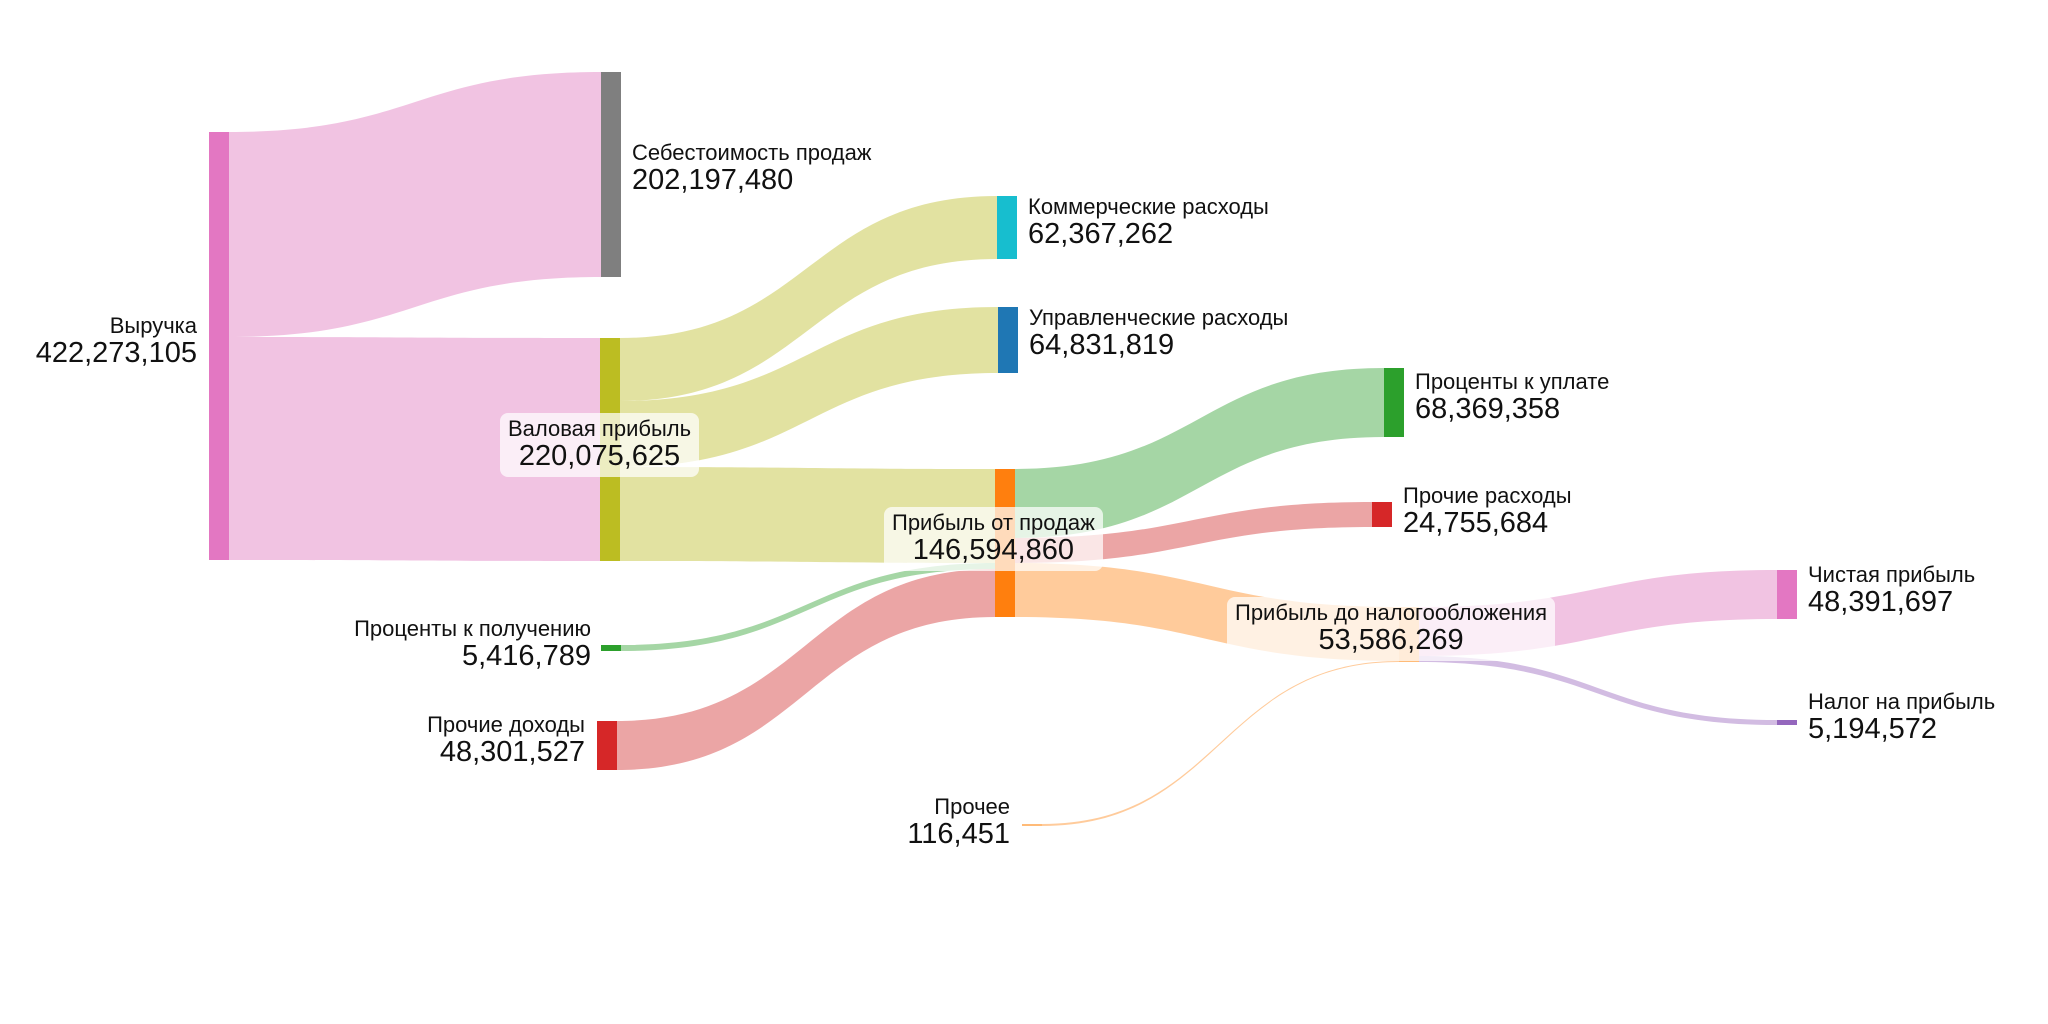  I want to click on node-value: 116,451, so click(958, 834).